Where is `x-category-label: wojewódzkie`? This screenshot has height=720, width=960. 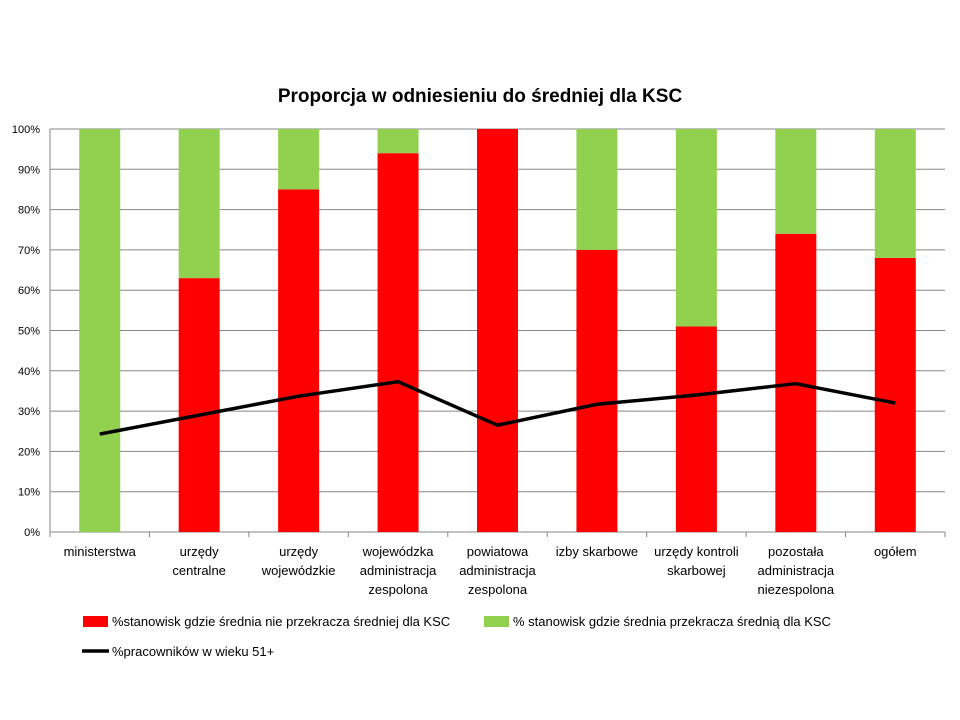
x-category-label: wojewódzkie is located at coordinates (298, 570).